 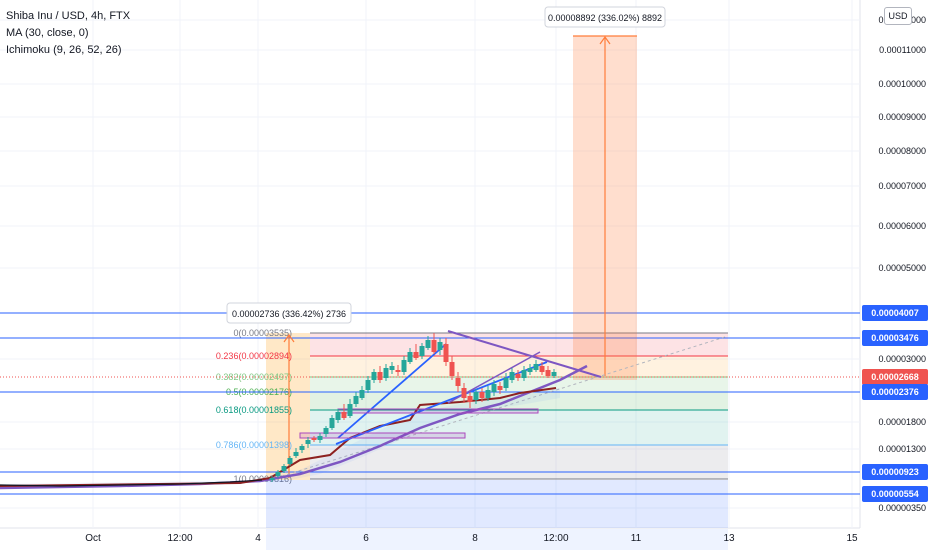 I want to click on ichimoku-indicator-label: Ichimoku (9, 26, 52, 26), so click(x=64, y=50).